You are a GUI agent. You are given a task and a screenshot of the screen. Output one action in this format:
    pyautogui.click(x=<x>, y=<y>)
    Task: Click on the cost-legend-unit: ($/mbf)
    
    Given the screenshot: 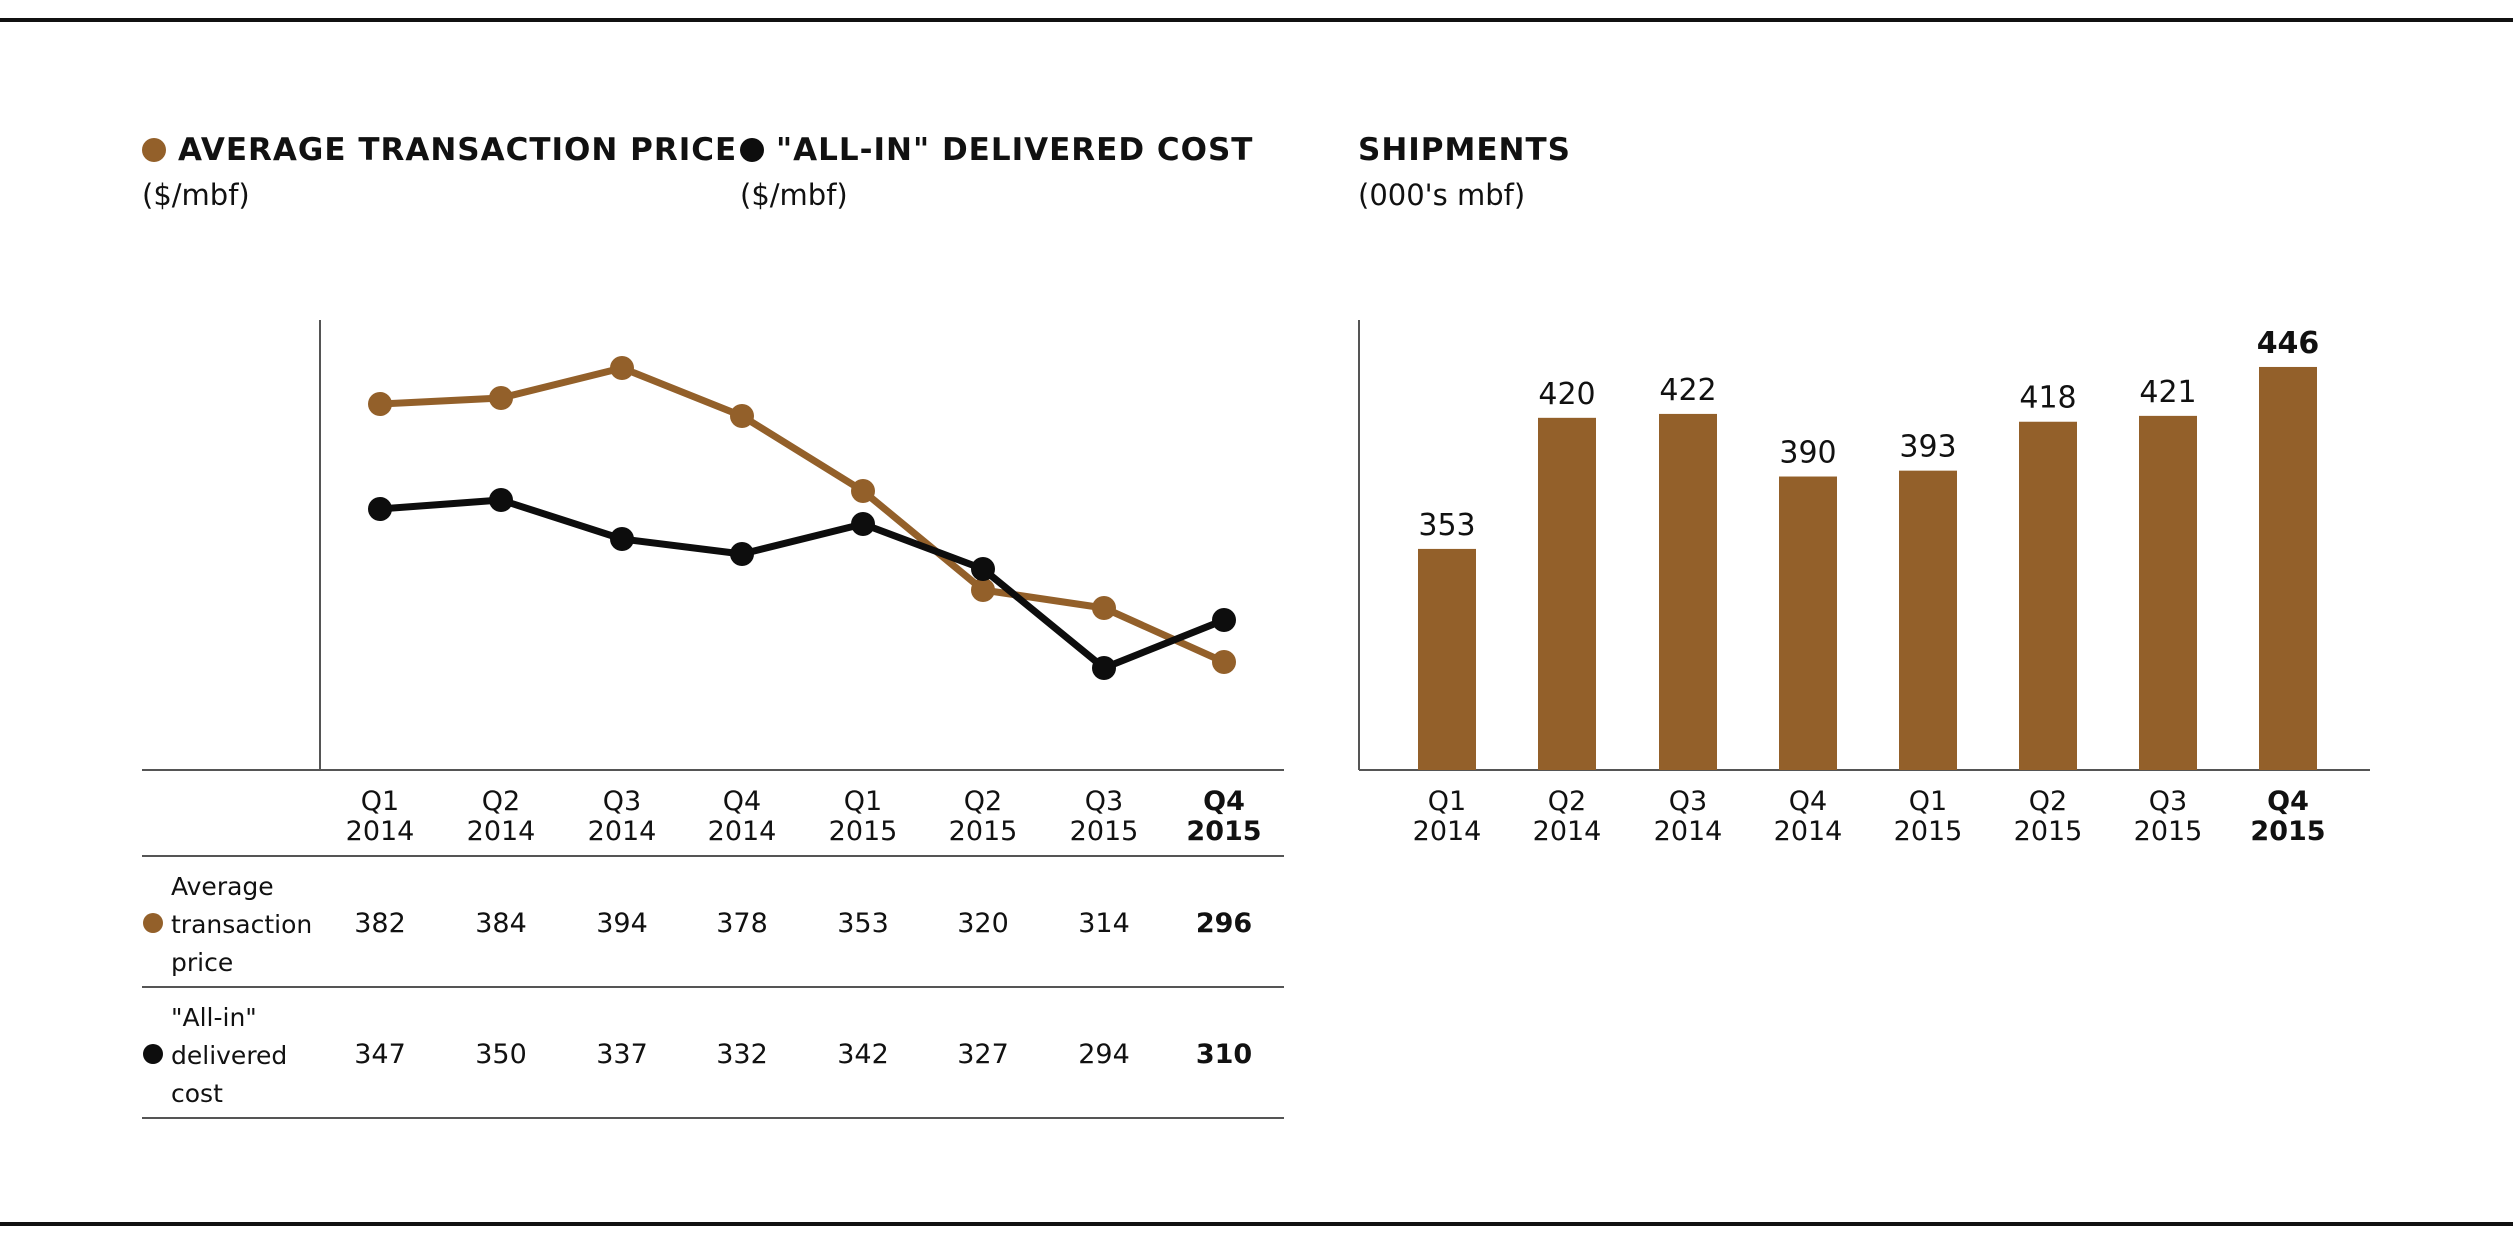 What is the action you would take?
    pyautogui.click(x=794, y=195)
    